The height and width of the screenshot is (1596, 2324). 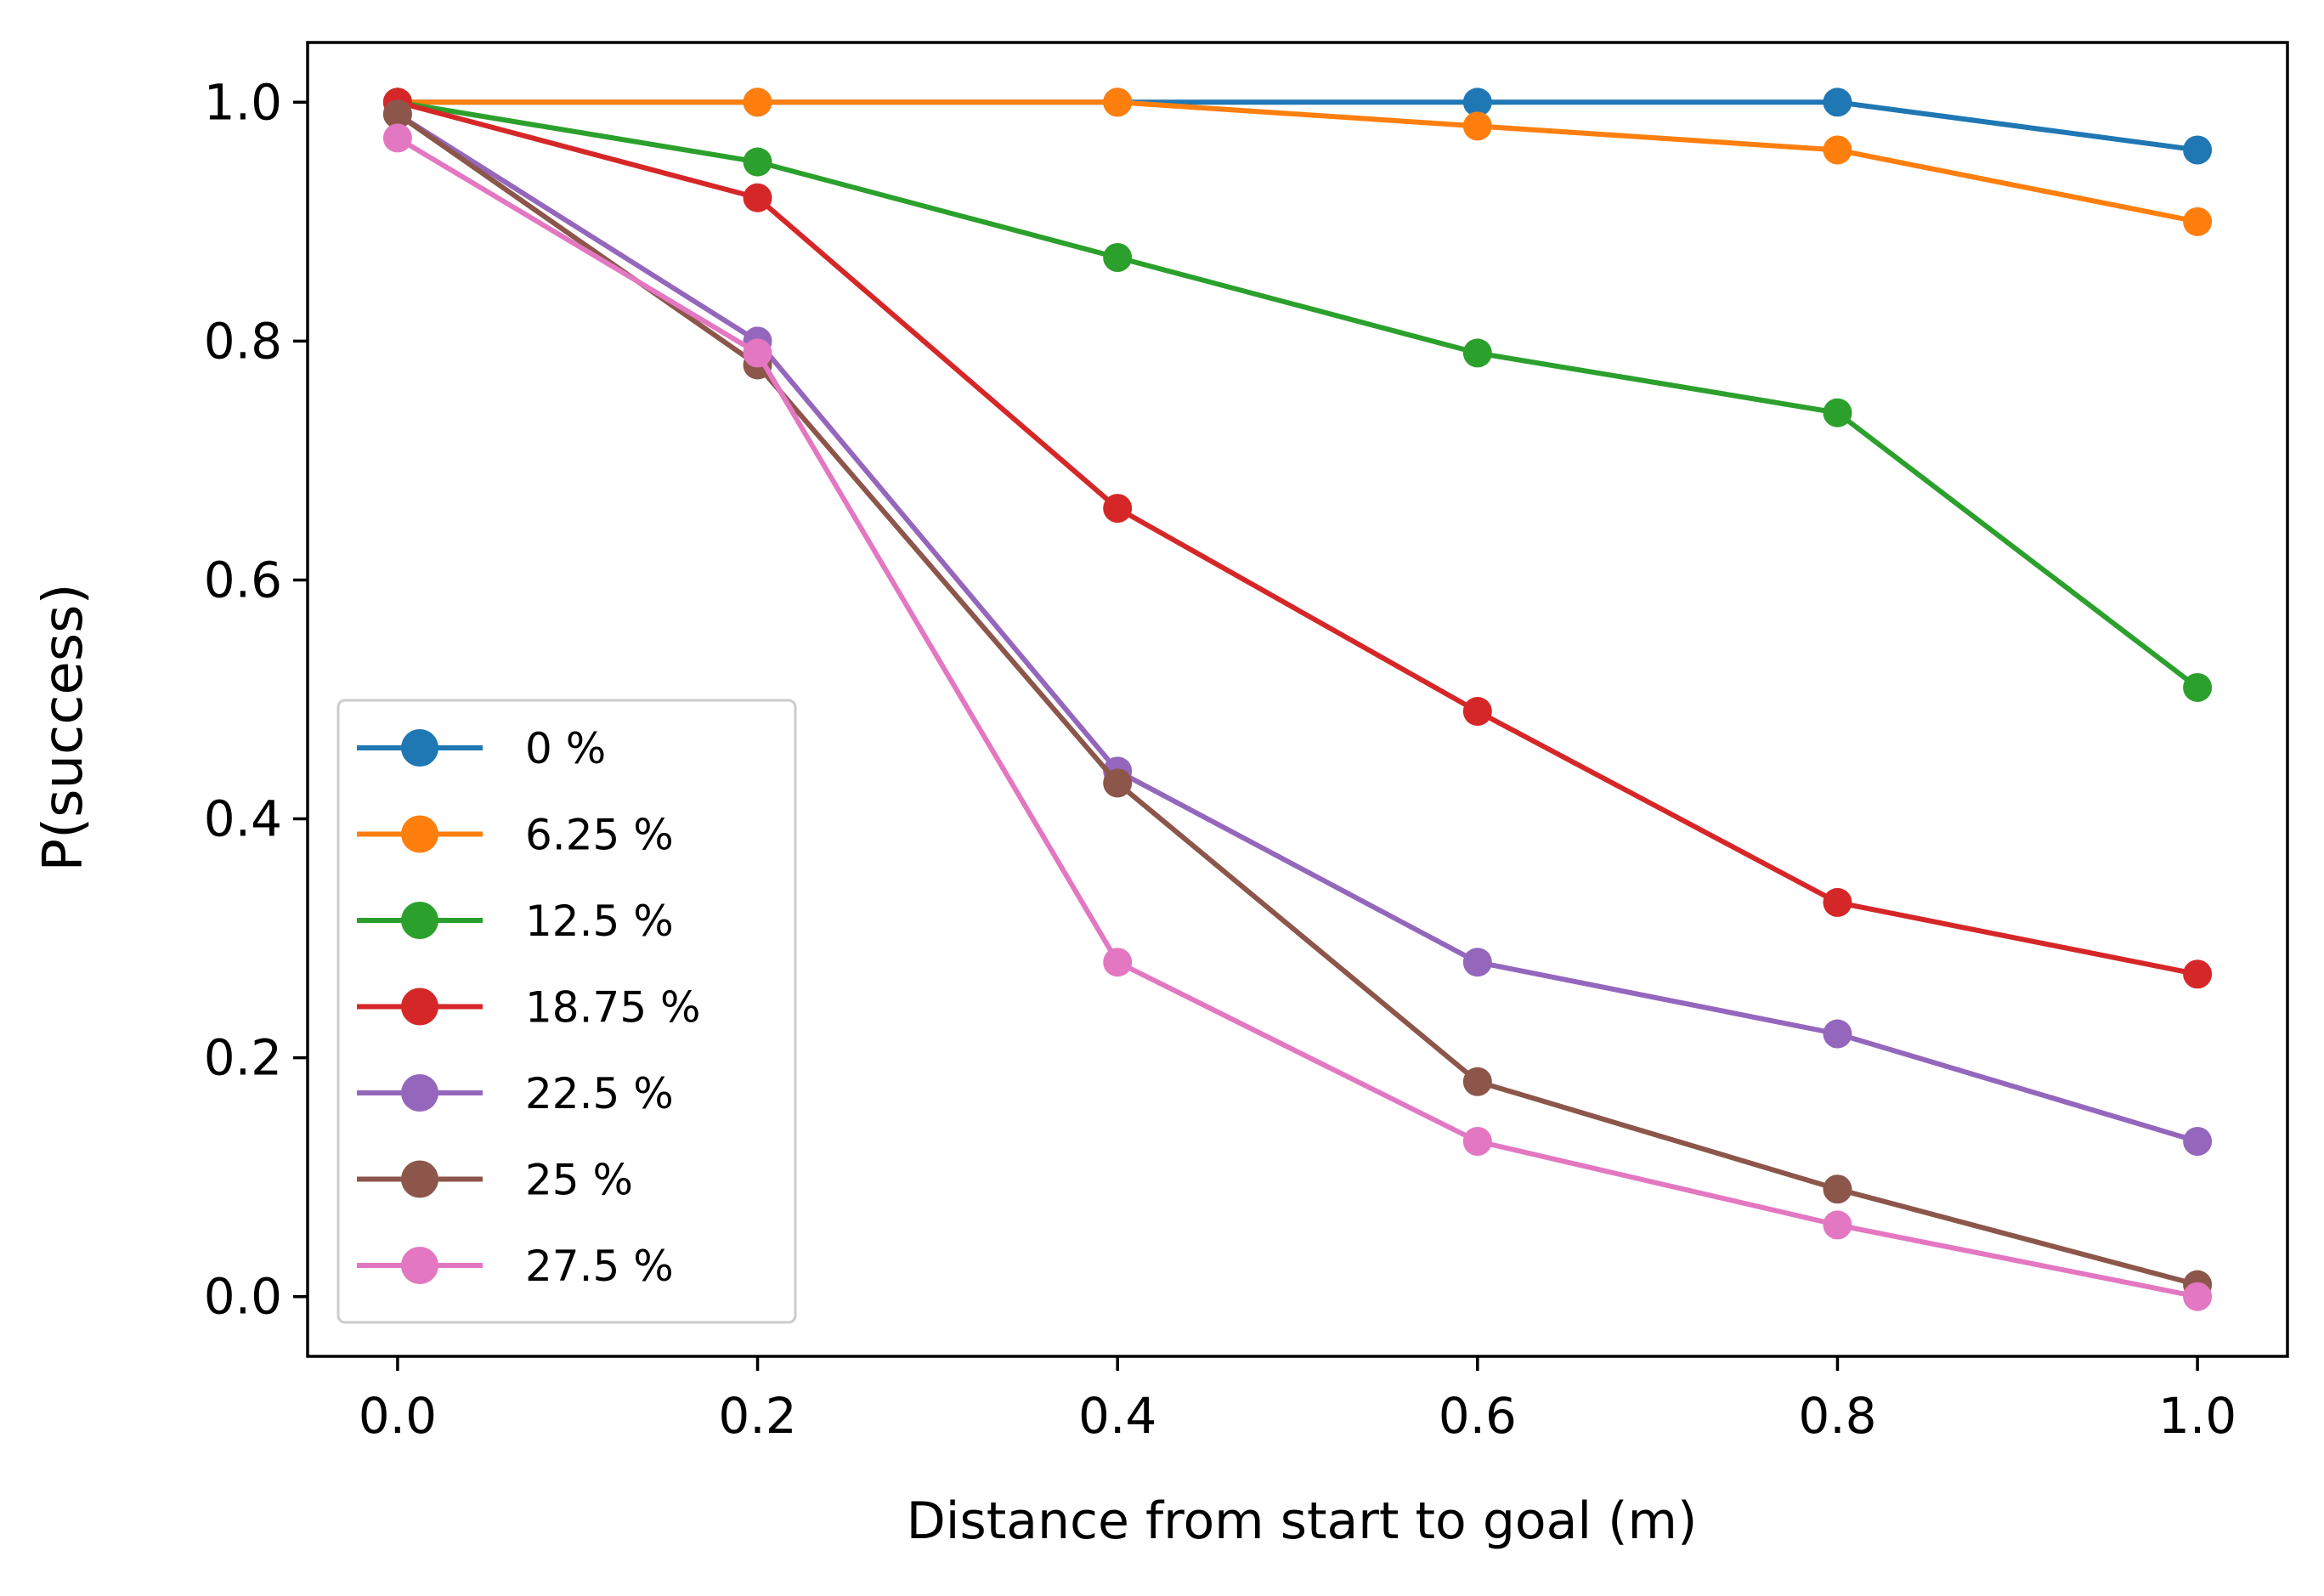 I want to click on legend-label: 12.5 %, so click(x=599, y=922).